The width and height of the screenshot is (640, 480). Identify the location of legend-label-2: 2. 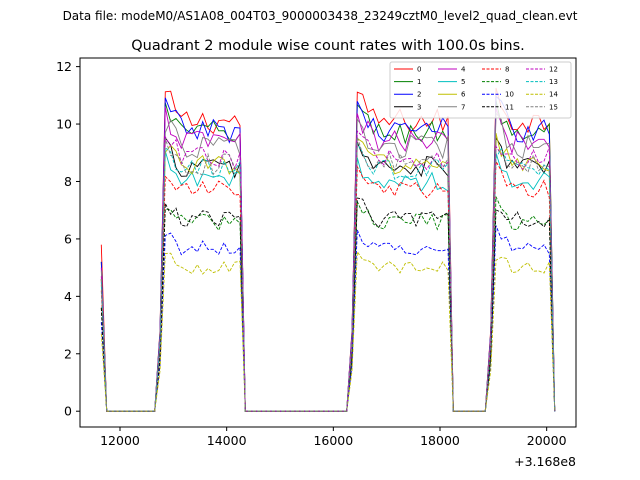
(419, 95).